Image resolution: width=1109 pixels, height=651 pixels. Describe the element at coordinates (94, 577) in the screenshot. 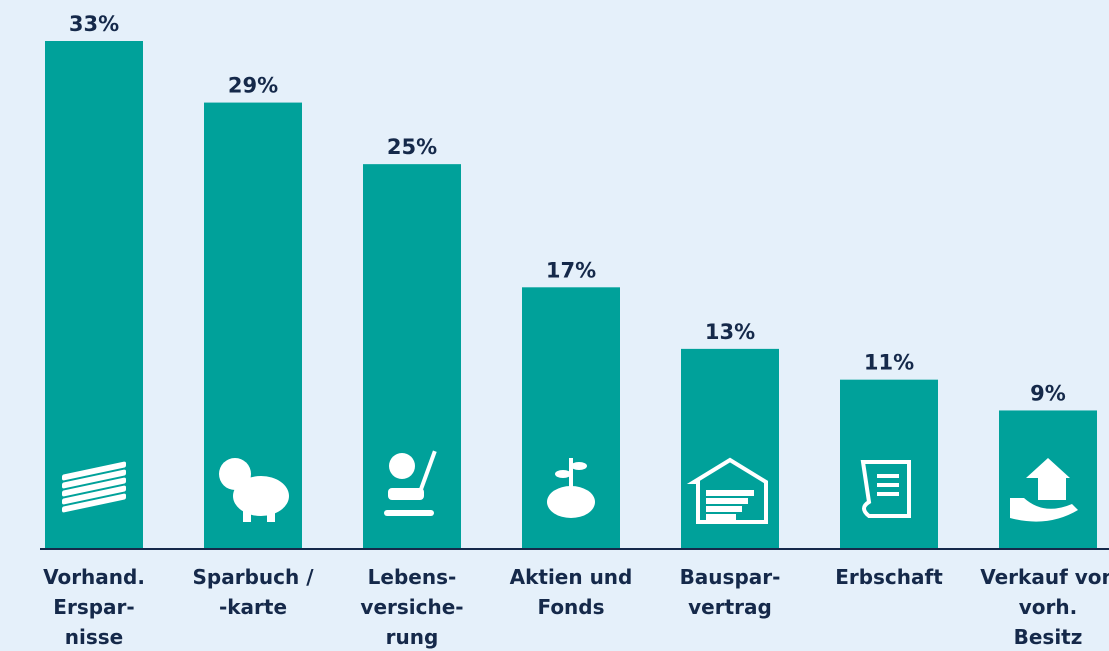

I see `x-tick-label-line: Vorhand.` at that location.